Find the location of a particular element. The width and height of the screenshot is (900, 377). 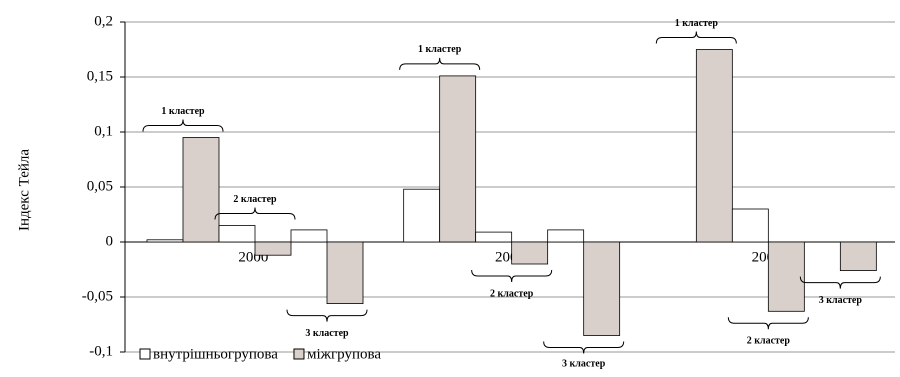

y-tick-label: 0,05 is located at coordinates (100, 186).